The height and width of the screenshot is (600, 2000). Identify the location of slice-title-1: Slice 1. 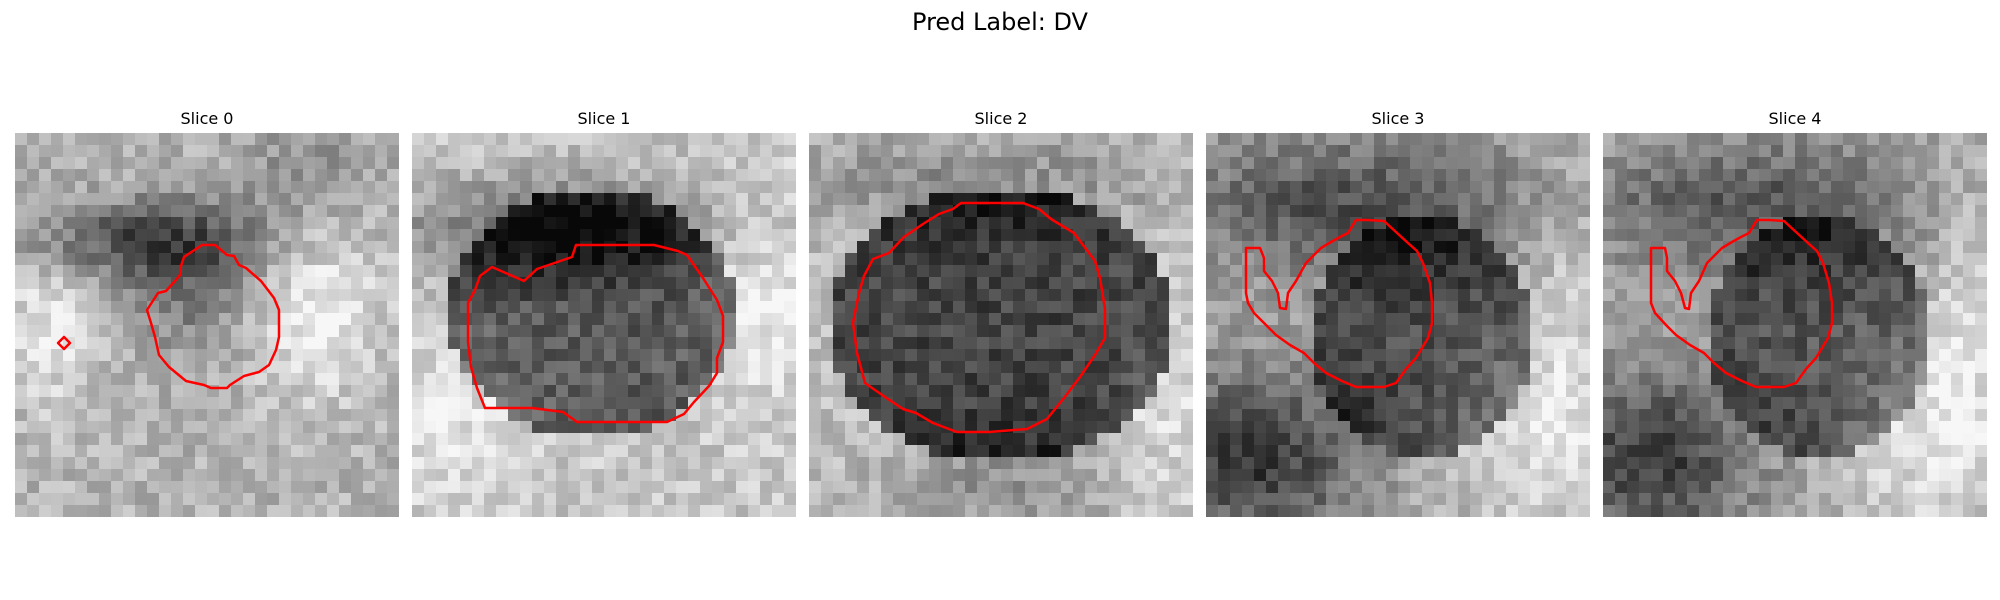
(604, 118).